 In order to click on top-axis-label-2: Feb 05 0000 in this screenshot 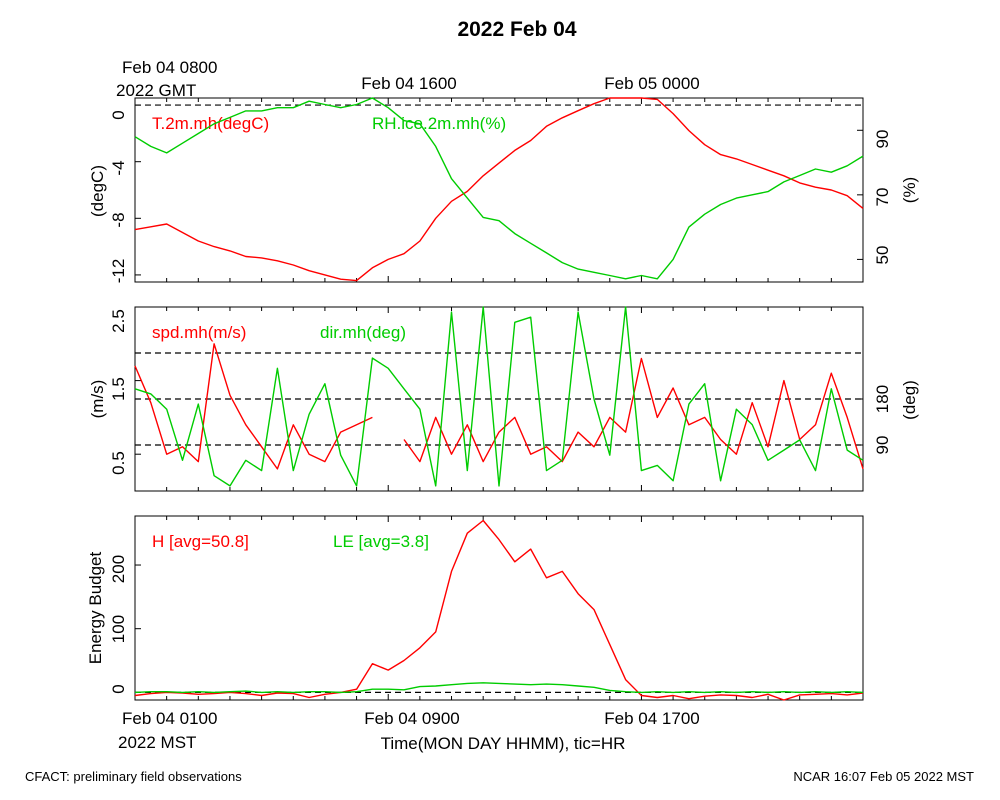, I will do `click(651, 83)`.